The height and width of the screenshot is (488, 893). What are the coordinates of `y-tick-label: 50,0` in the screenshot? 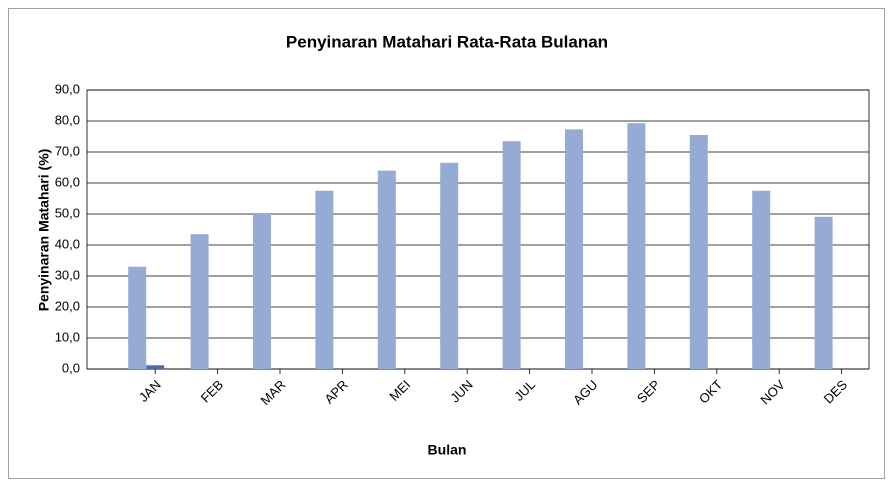 It's located at (67, 212).